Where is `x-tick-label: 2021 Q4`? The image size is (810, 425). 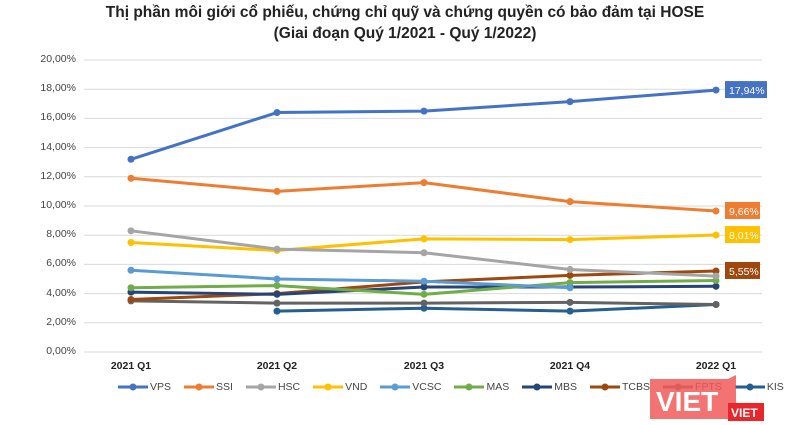 x-tick-label: 2021 Q4 is located at coordinates (570, 366).